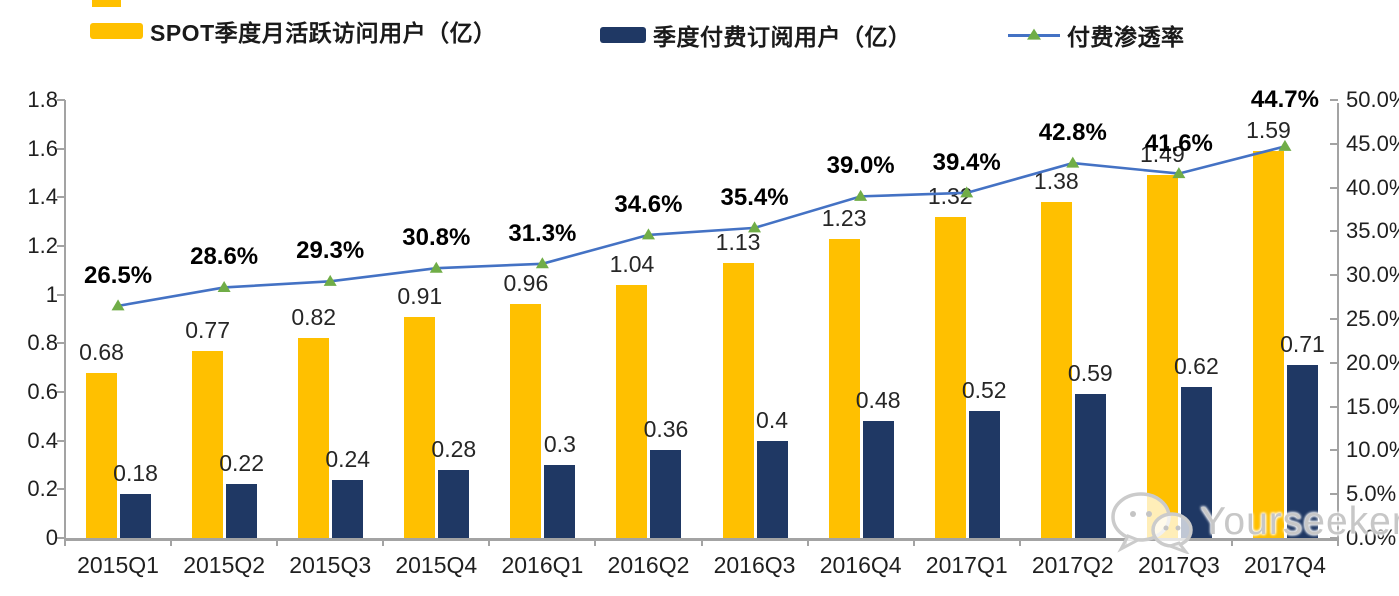 The width and height of the screenshot is (1399, 596). I want to click on bar-mau-value-label: 0.96, so click(526, 283).